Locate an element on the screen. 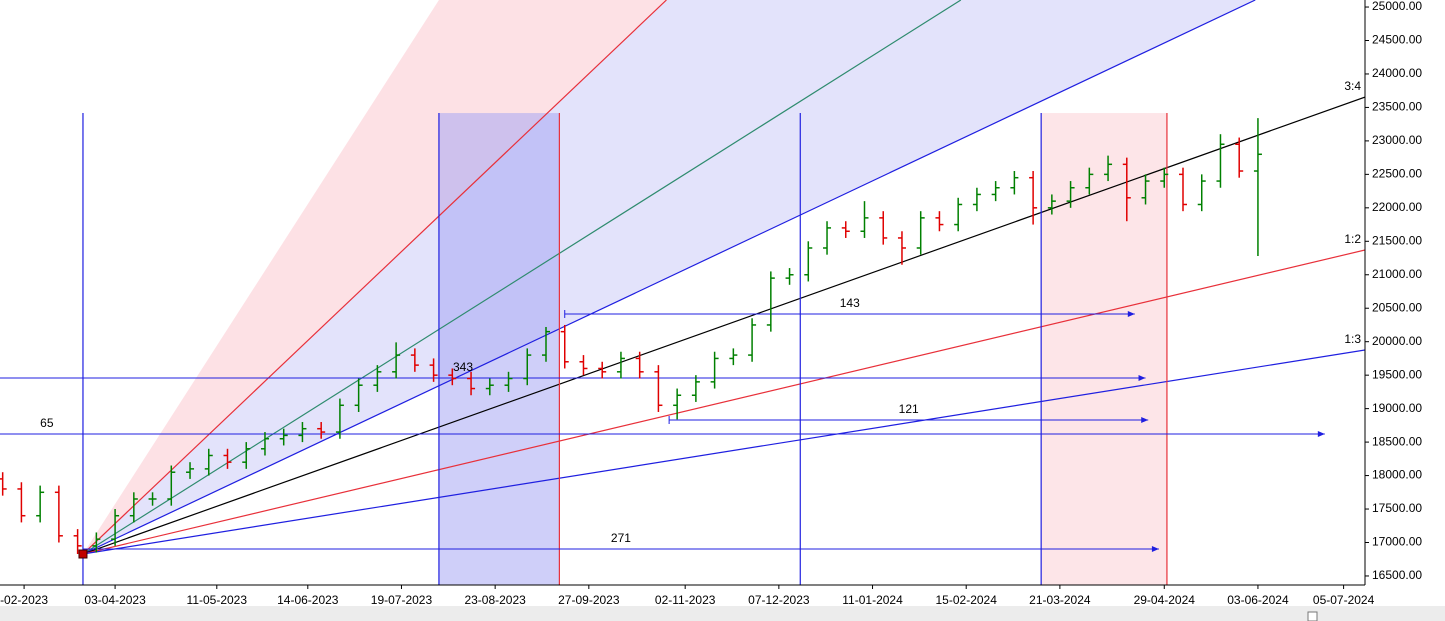 The image size is (1445, 621). y-tick-label: 23000.00 is located at coordinates (1397, 140).